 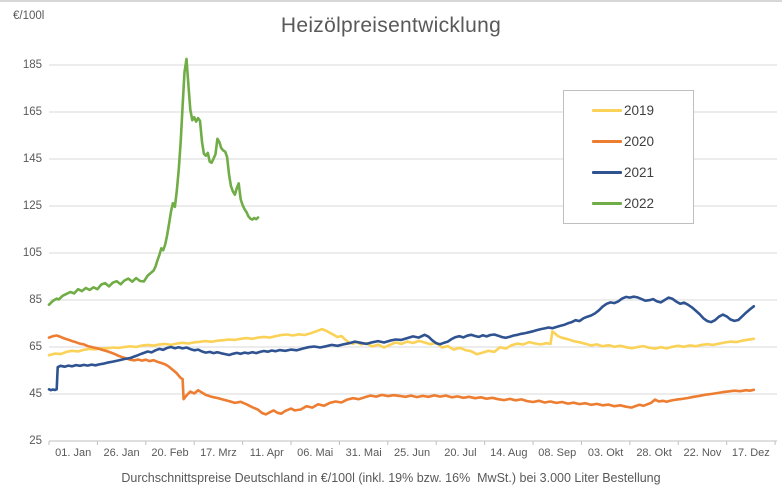 I want to click on legend-label-2022: 2022, so click(x=639, y=203).